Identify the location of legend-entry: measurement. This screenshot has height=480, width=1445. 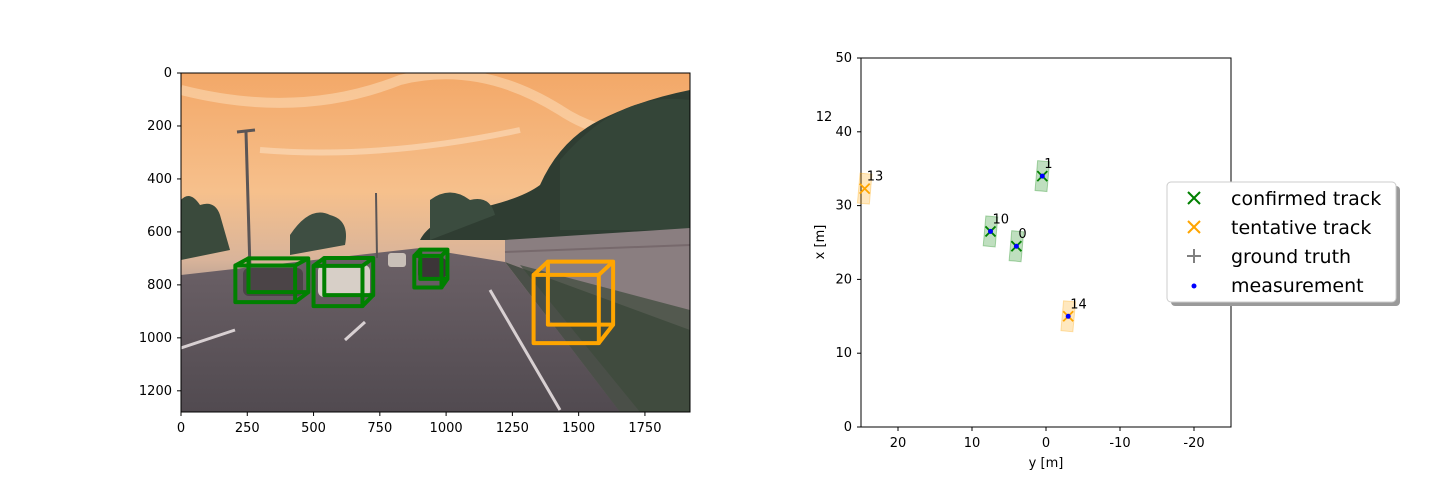
(1277, 286).